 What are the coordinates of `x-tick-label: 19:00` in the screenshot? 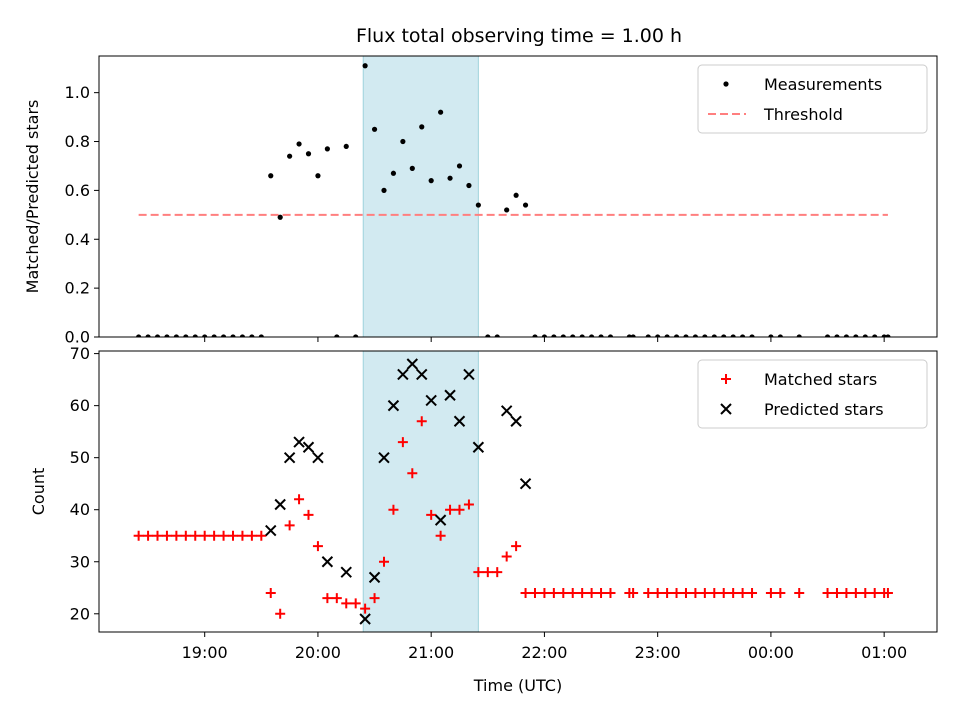 It's located at (205, 652).